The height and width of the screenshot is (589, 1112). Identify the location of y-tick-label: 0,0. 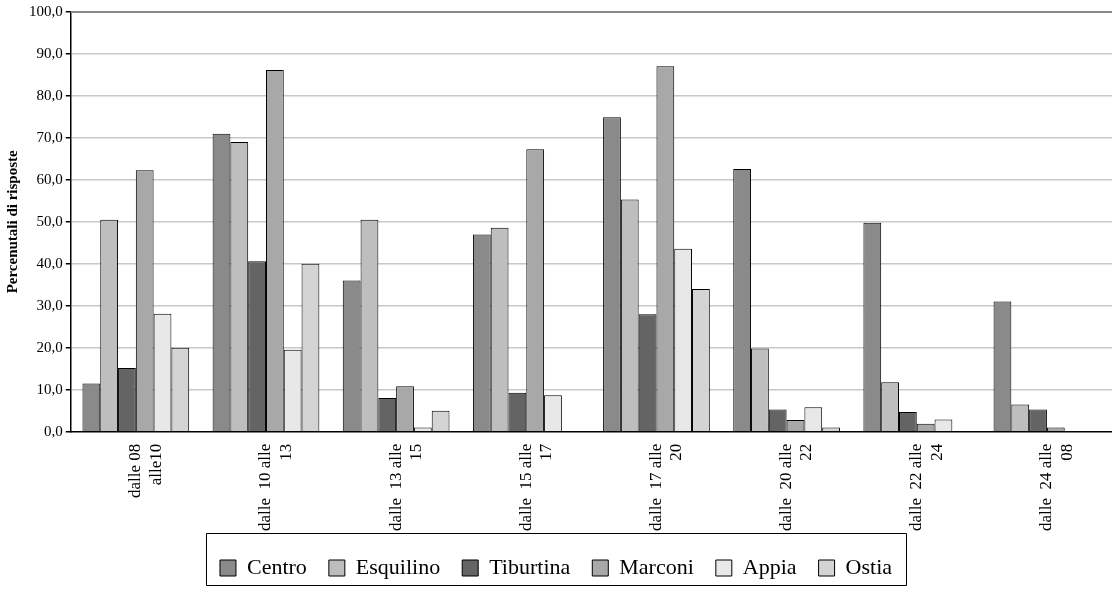
(53, 430).